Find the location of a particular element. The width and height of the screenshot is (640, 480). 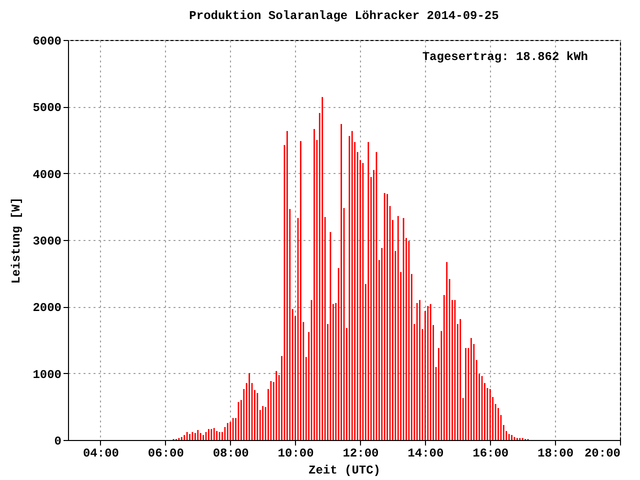

x-tick-label: 20:00 is located at coordinates (602, 453).